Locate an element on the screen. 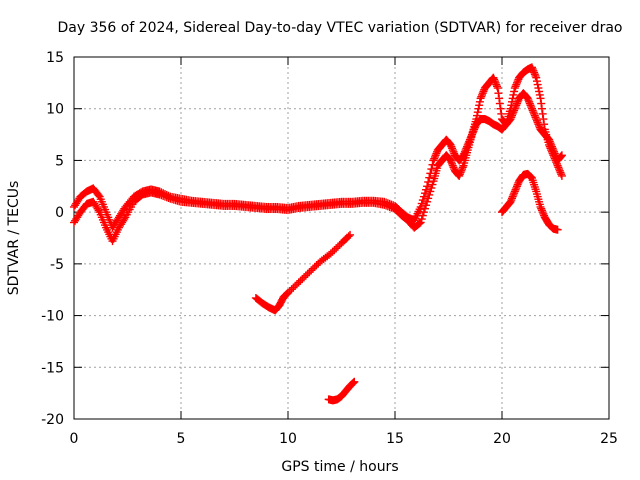 This screenshot has height=480, width=640. y-tick-label: 5 is located at coordinates (59, 161).